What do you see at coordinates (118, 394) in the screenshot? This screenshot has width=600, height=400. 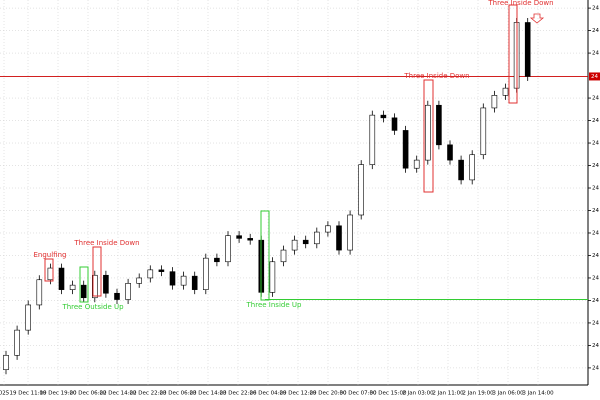 I see `x-tick-label: 22 Dec 14:00` at bounding box center [118, 394].